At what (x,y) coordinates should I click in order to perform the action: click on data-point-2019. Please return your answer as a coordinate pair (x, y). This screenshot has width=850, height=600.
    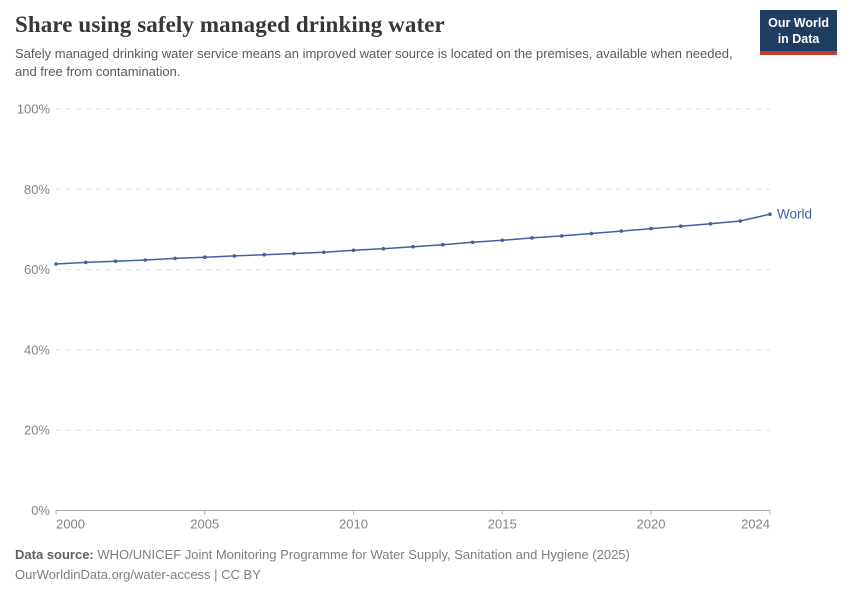
    Looking at the image, I should click on (621, 231).